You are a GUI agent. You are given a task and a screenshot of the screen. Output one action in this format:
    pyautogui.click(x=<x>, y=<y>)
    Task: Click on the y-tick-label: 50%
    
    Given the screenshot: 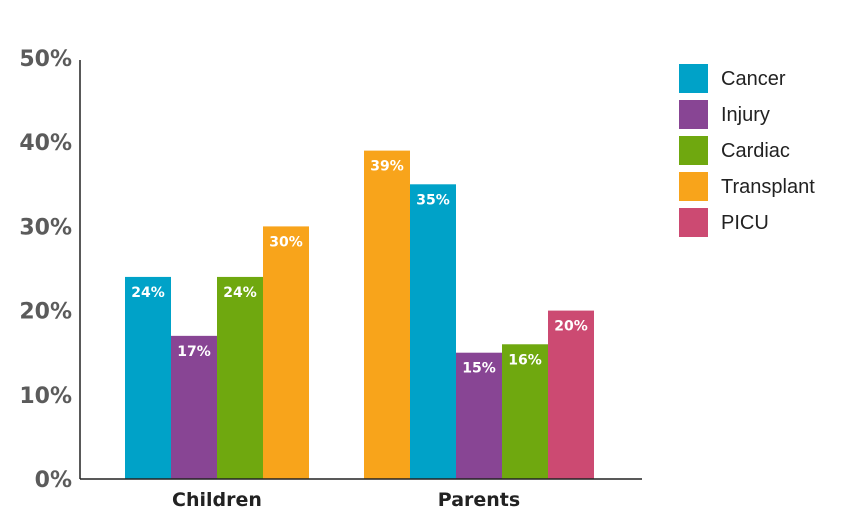 What is the action you would take?
    pyautogui.click(x=45, y=59)
    